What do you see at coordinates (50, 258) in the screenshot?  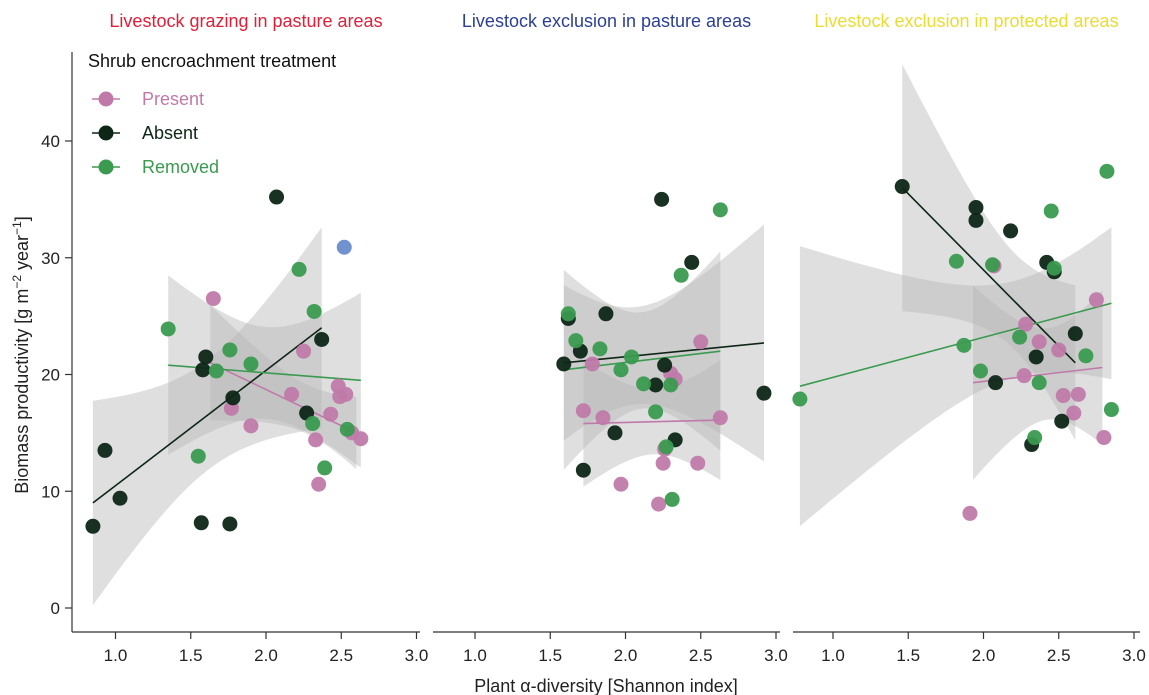 I see `y-tick-label: 30` at bounding box center [50, 258].